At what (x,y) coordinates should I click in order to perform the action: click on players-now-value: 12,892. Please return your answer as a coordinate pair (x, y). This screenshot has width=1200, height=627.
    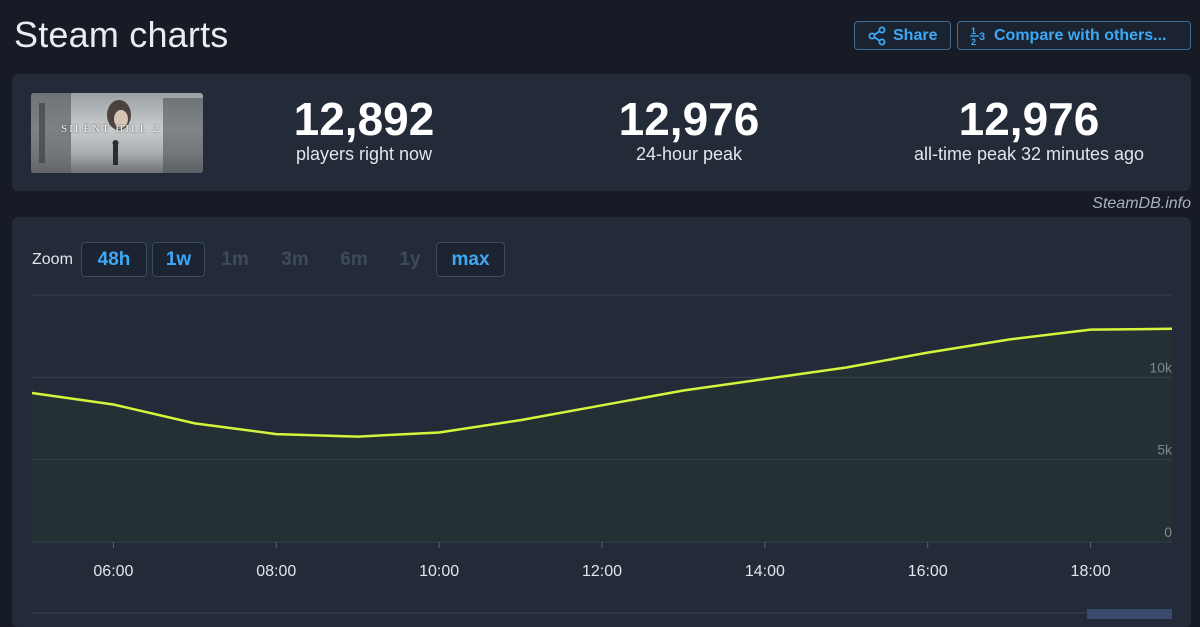
    Looking at the image, I should click on (364, 119).